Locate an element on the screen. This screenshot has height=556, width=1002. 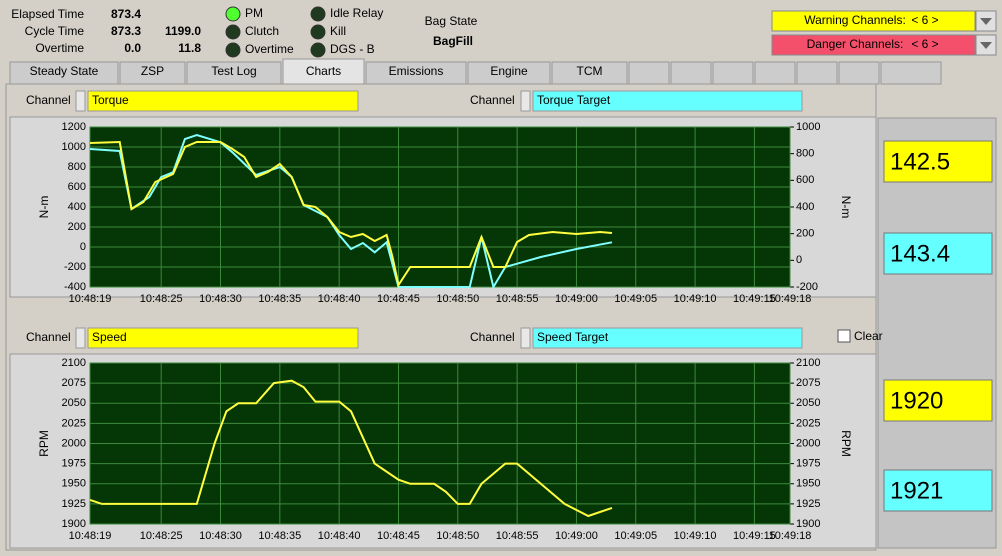
y-tick-label: -400 is located at coordinates (75, 287).